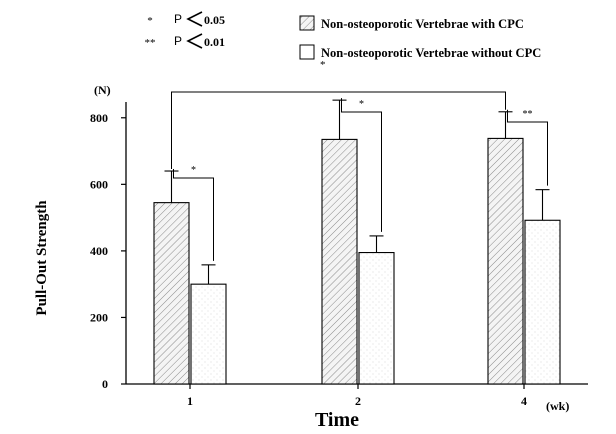 This screenshot has height=434, width=616. I want to click on y-tick-label: 800, so click(99, 118).